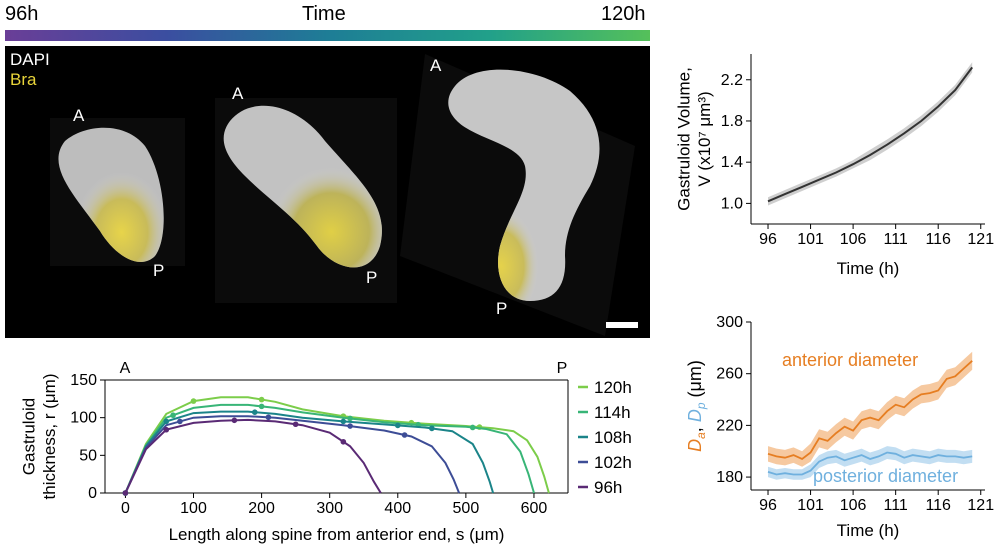  Describe the element at coordinates (193, 508) in the screenshot. I see `x-tick-label: 100` at that location.